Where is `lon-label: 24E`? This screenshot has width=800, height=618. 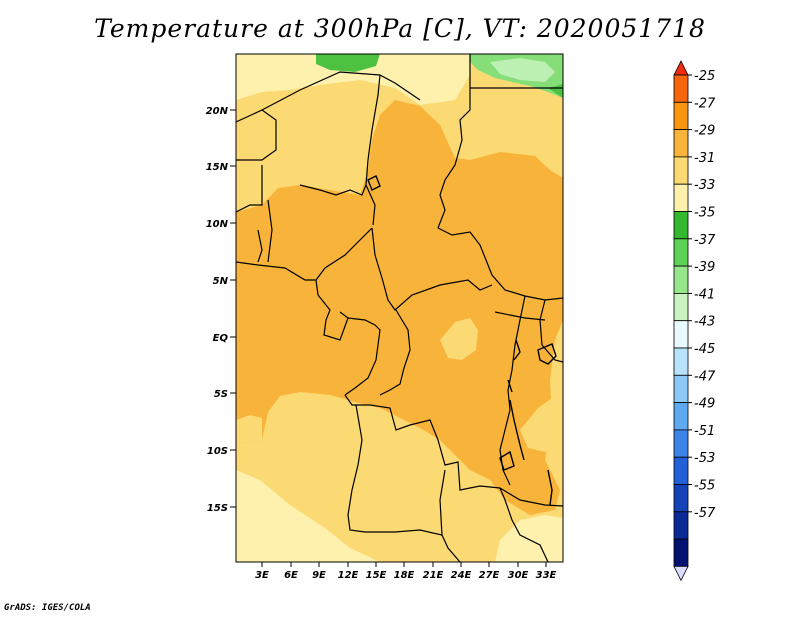 lon-label: 24E is located at coordinates (461, 575).